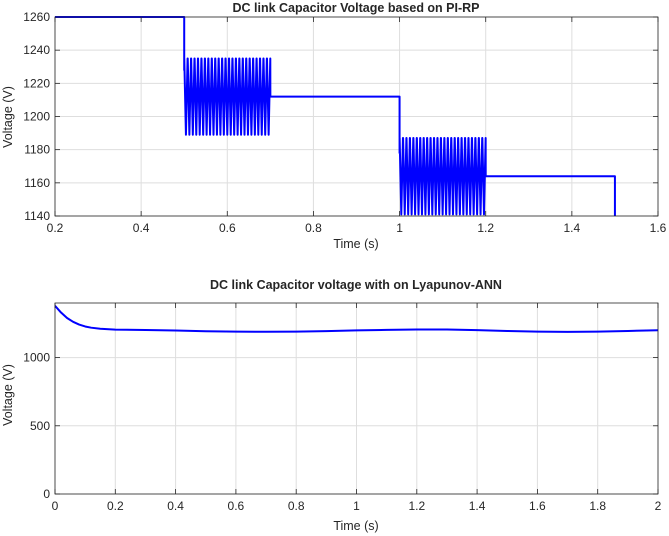  What do you see at coordinates (597, 506) in the screenshot?
I see `x-tick-label: 1.8` at bounding box center [597, 506].